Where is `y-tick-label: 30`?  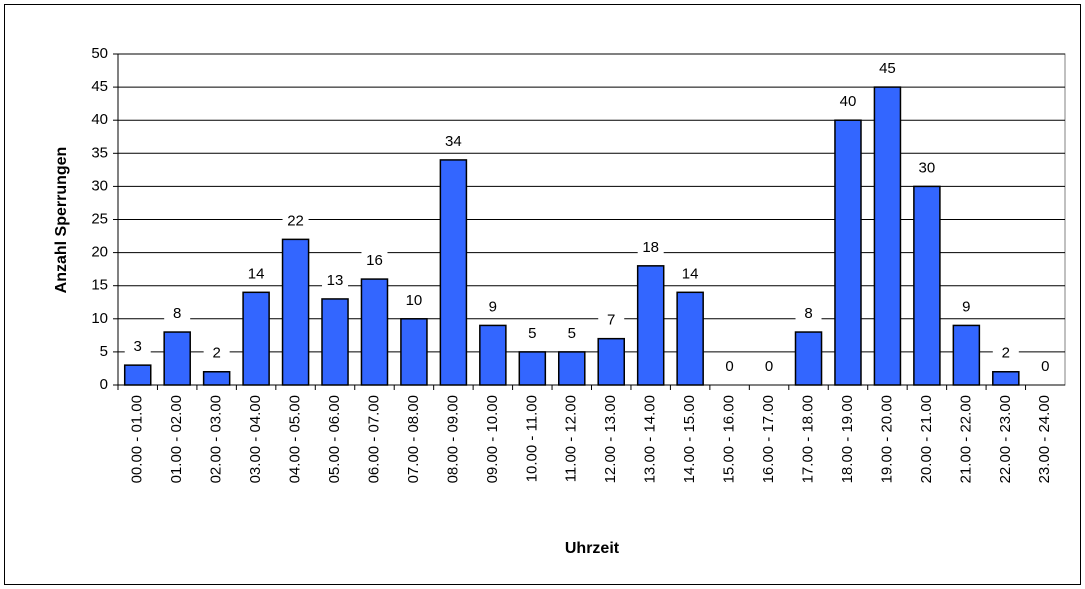
y-tick-label: 30 is located at coordinates (99, 185).